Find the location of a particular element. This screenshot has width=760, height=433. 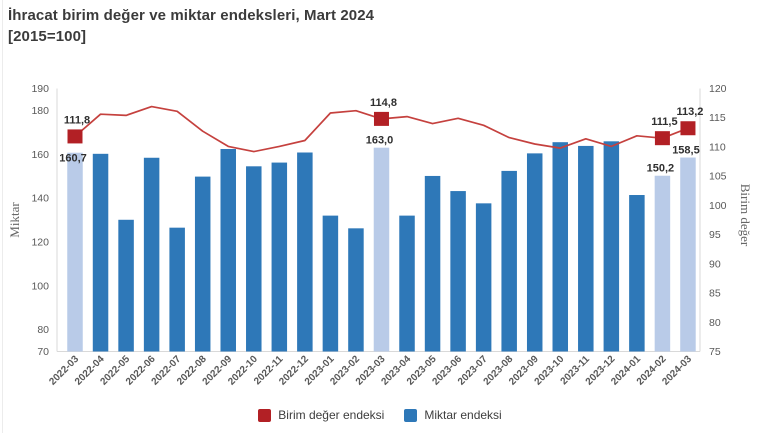

left-axis-tick-120: 120 is located at coordinates (40, 242).